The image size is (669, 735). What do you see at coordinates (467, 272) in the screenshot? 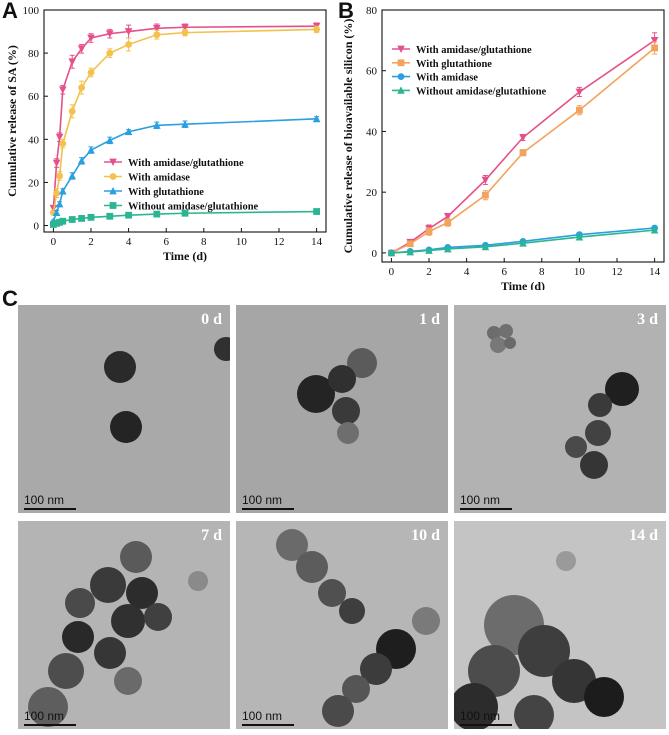
I see `x-tick-label: 4` at bounding box center [467, 272].